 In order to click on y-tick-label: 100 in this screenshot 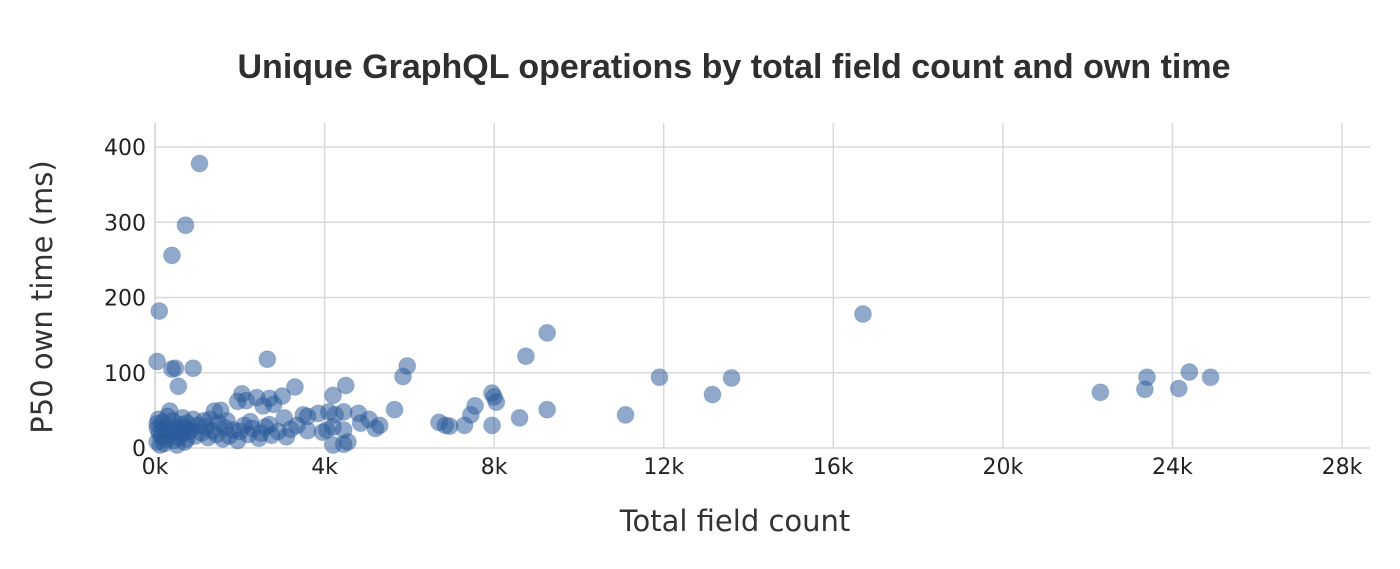, I will do `click(125, 374)`.